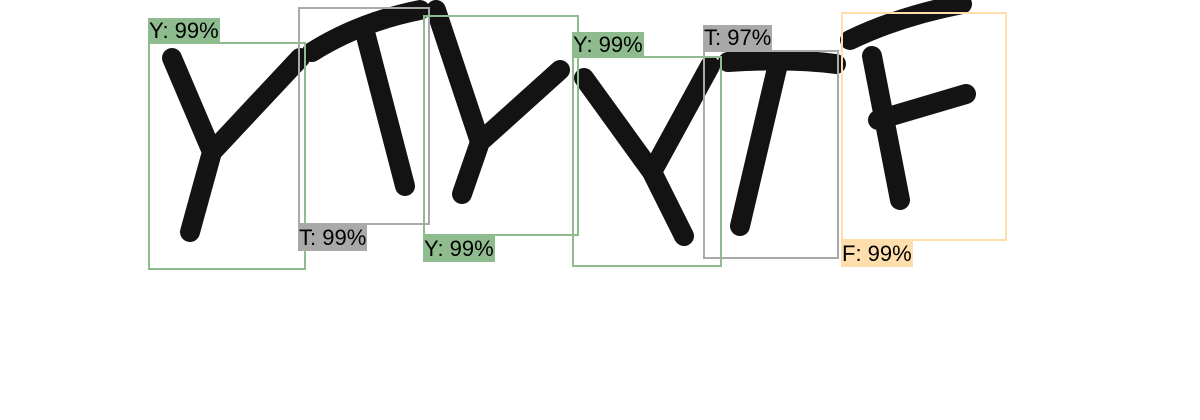  What do you see at coordinates (877, 254) in the screenshot?
I see `detection-label-f: F: 99%` at bounding box center [877, 254].